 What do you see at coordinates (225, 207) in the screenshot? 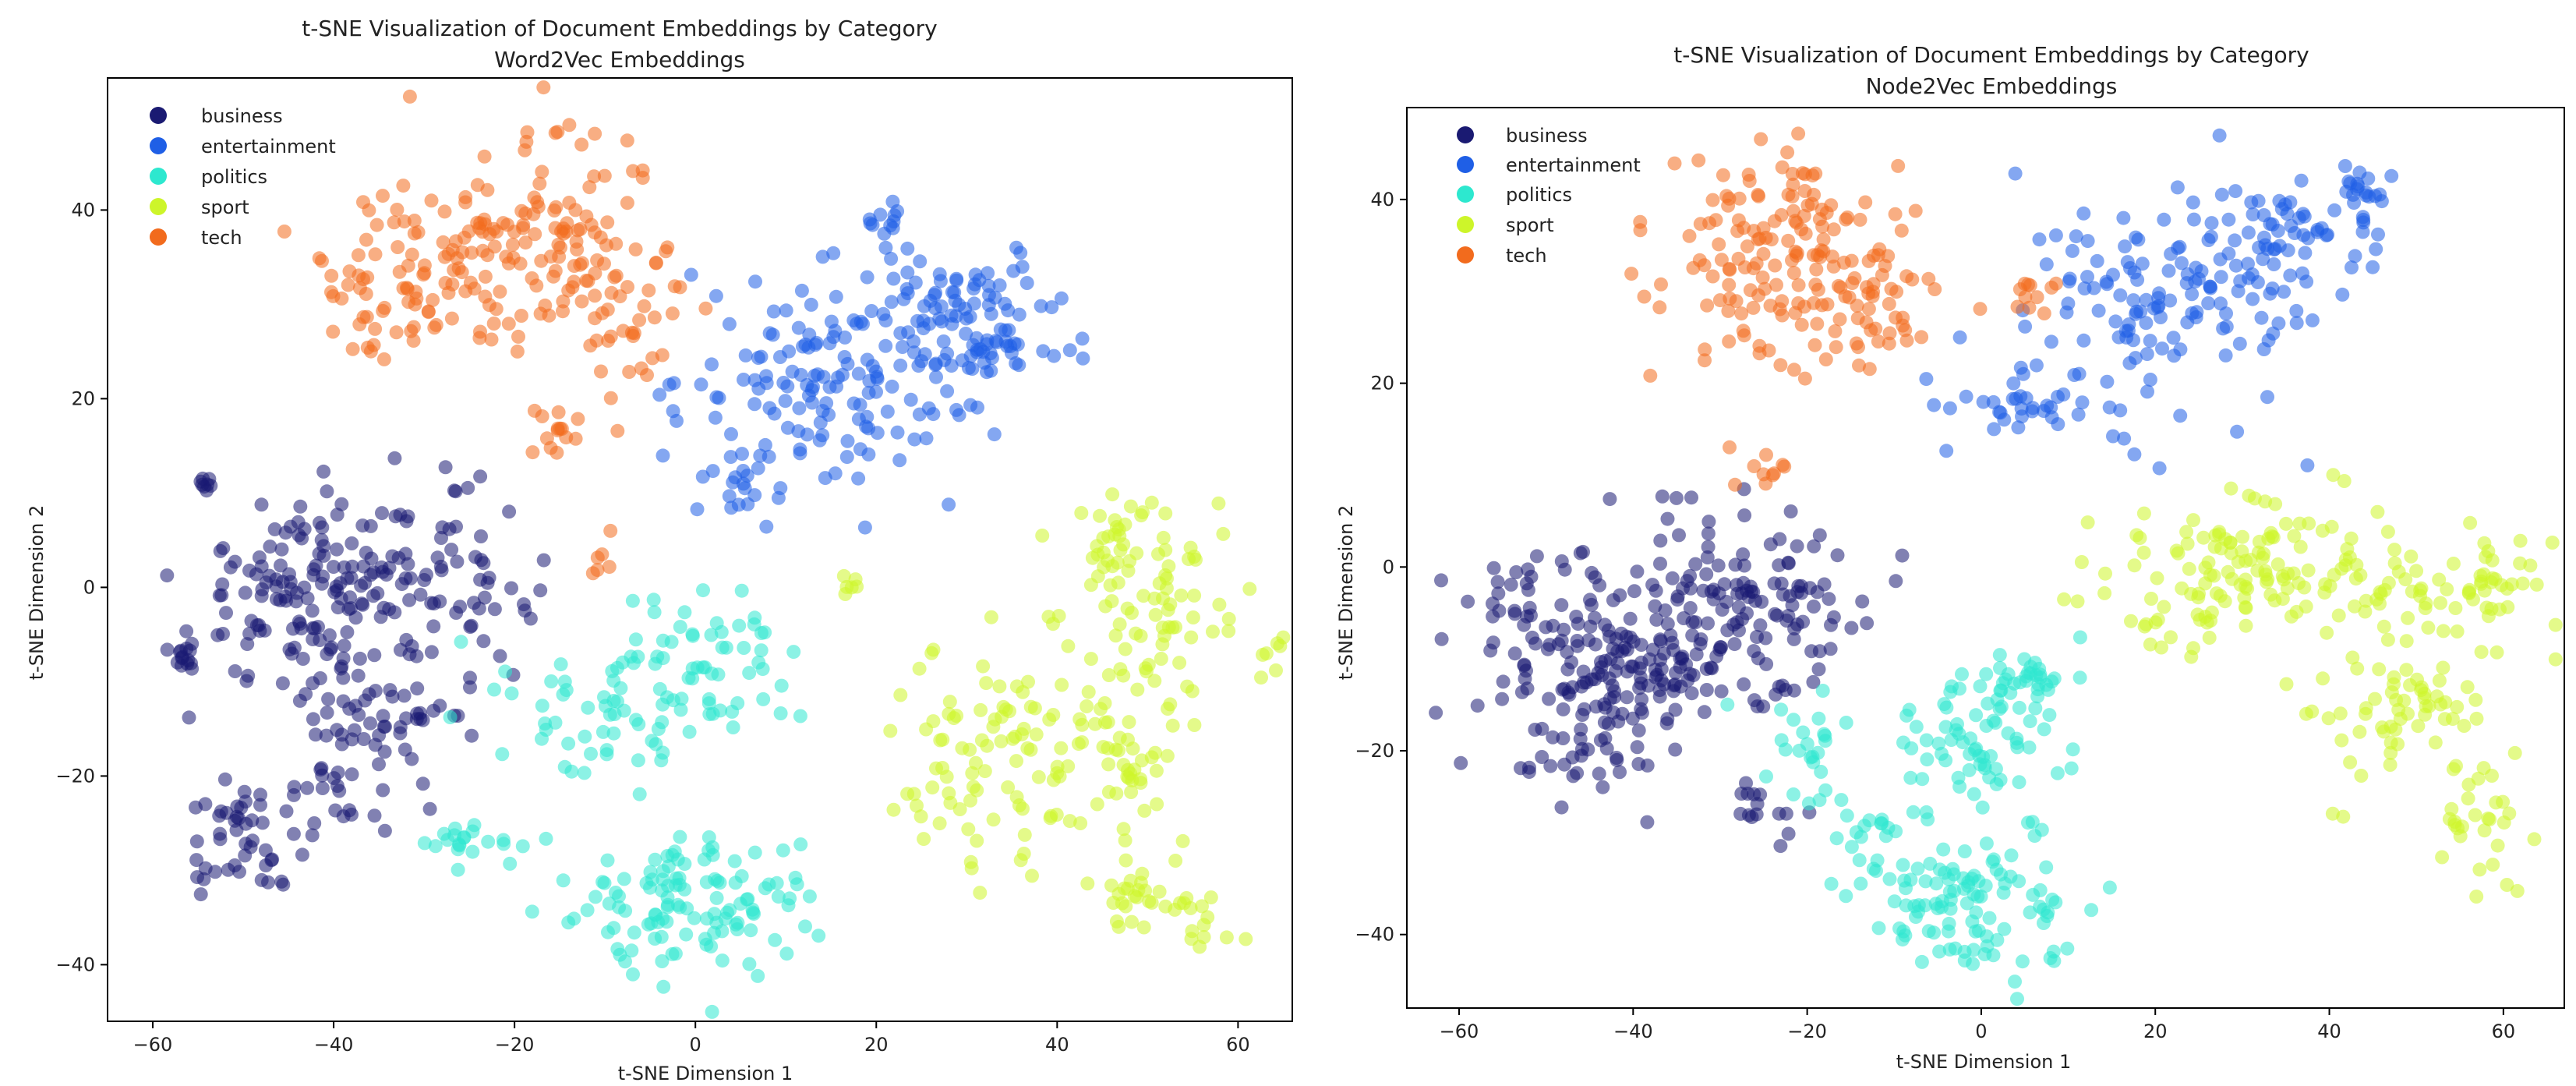
I see `legend-label-sport: sport` at bounding box center [225, 207].